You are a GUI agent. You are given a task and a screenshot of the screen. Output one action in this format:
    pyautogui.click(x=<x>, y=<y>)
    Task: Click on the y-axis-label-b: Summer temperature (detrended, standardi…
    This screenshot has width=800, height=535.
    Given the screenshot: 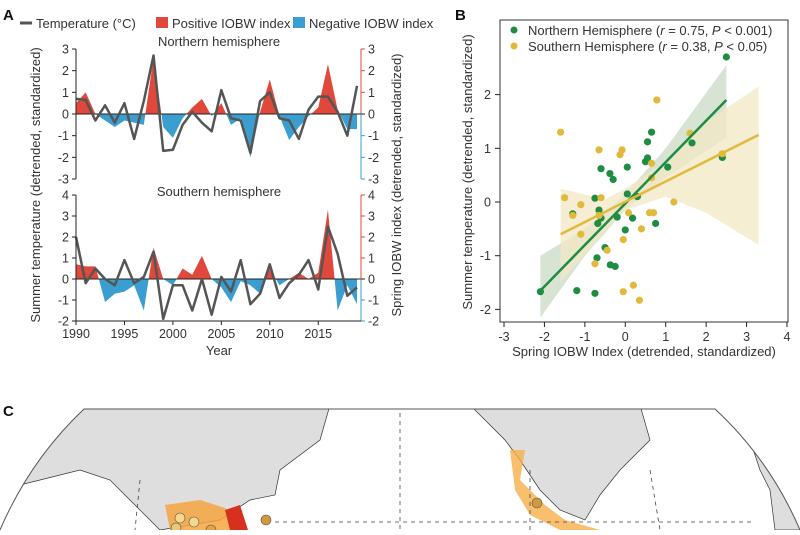 What is the action you would take?
    pyautogui.click(x=467, y=171)
    